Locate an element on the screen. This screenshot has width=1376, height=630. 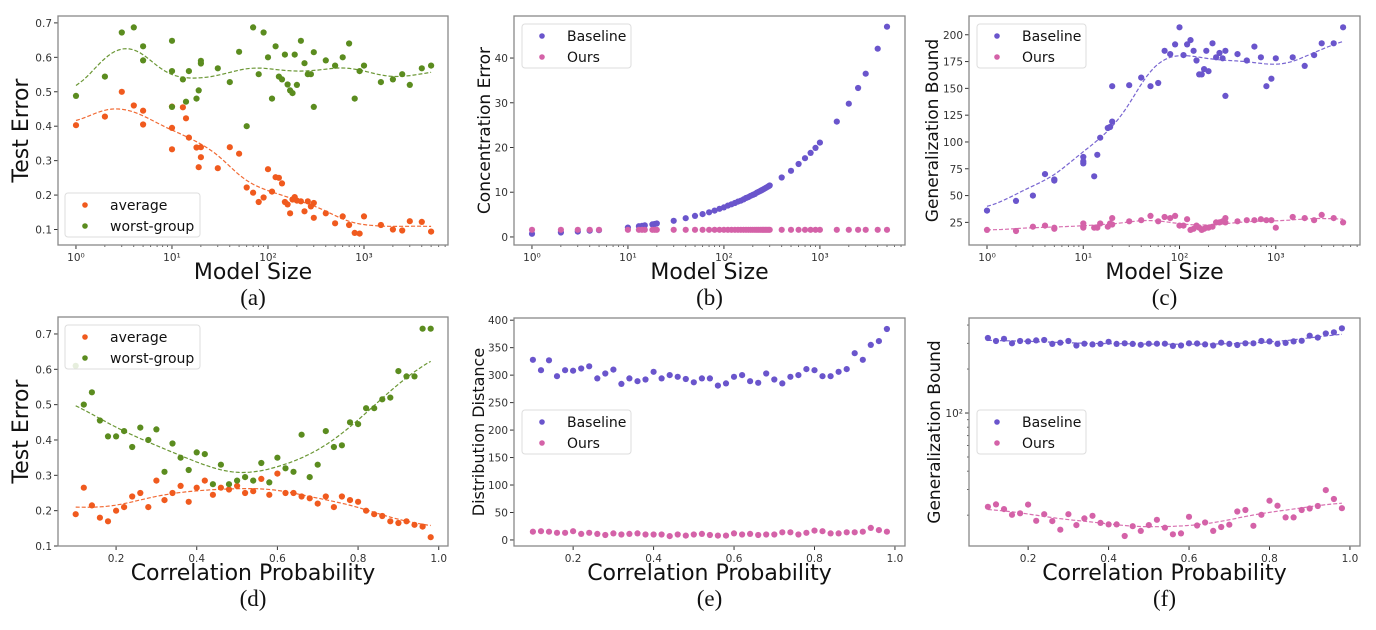
x-axis-label: Correlation Probability is located at coordinates (253, 573).